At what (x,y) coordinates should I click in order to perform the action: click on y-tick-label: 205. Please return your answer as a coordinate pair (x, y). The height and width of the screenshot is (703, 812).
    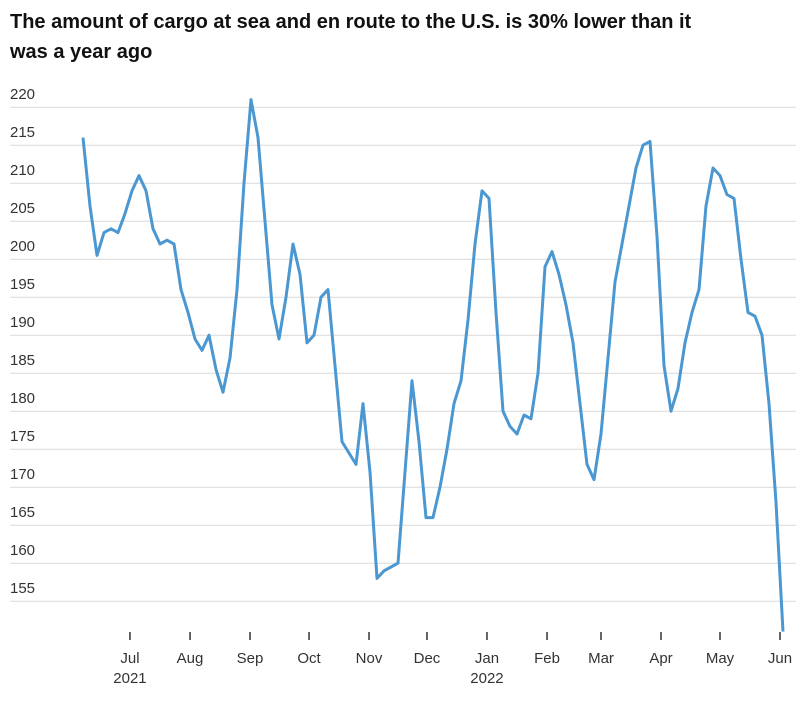
    Looking at the image, I should click on (22, 208).